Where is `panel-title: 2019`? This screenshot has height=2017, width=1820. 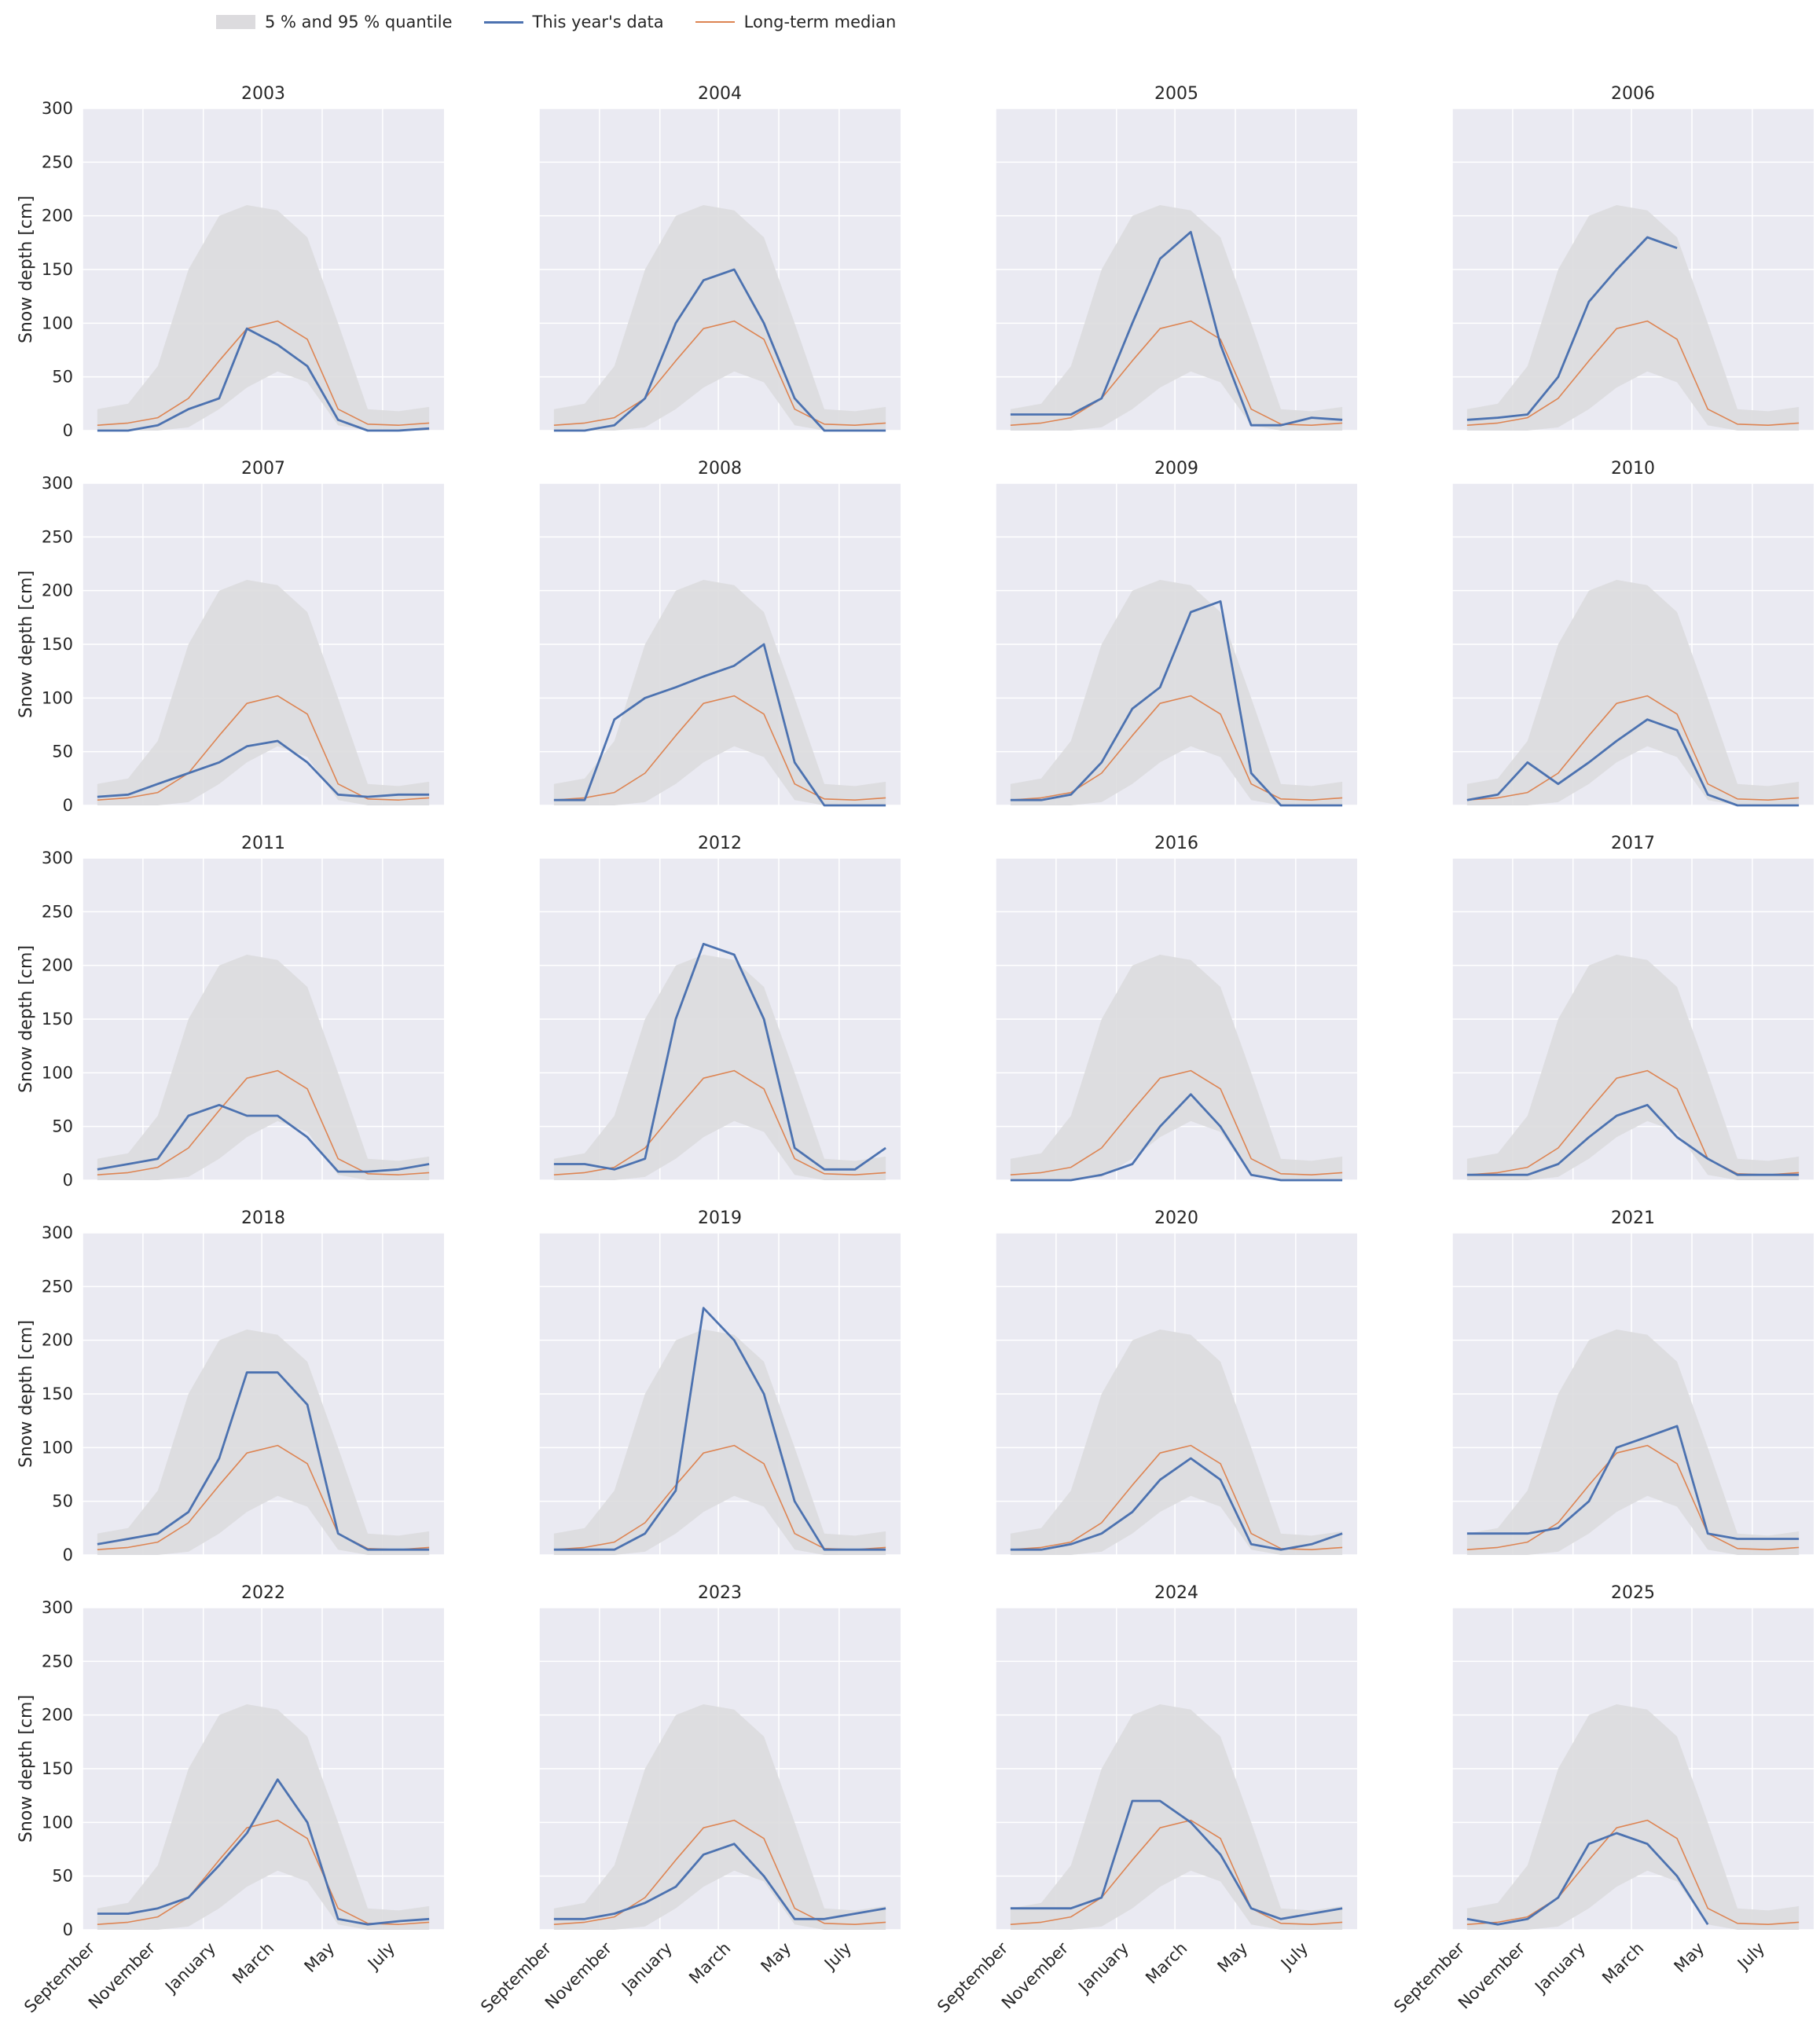 panel-title: 2019 is located at coordinates (720, 1218).